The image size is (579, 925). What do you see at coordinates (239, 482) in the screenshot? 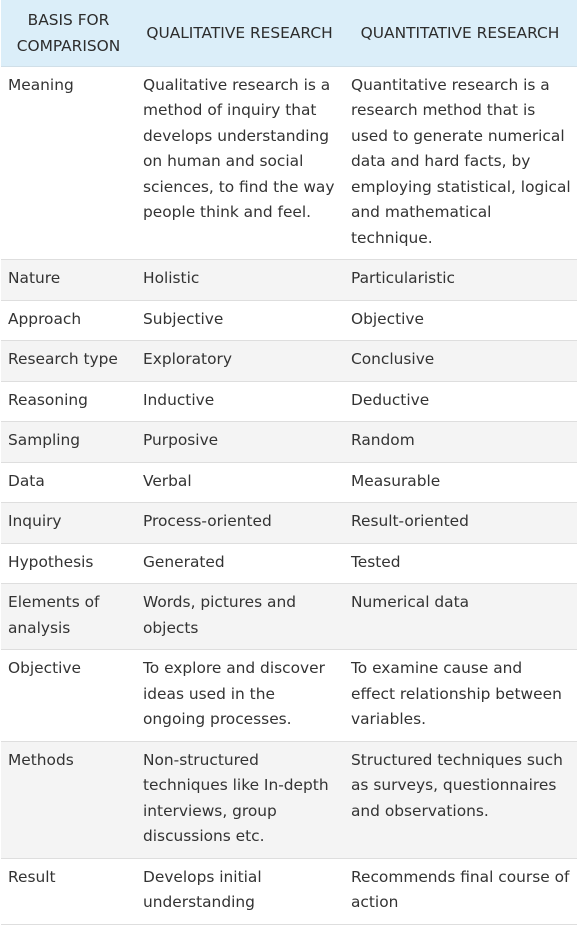
I see `cell-qualitative: Verbal` at bounding box center [239, 482].